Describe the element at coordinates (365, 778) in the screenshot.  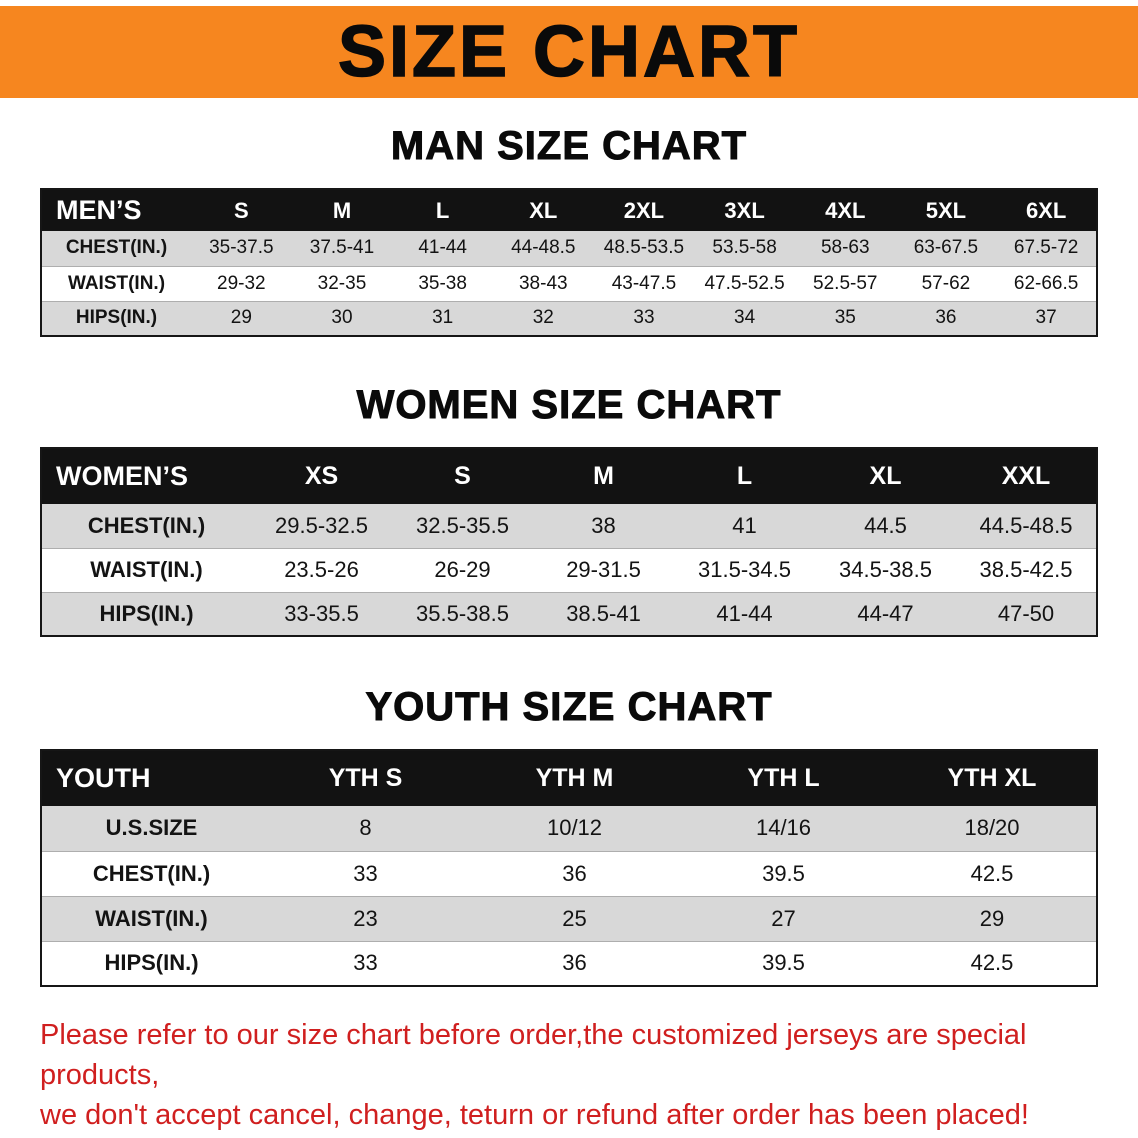
I see `size-column-header: YTH S` at that location.